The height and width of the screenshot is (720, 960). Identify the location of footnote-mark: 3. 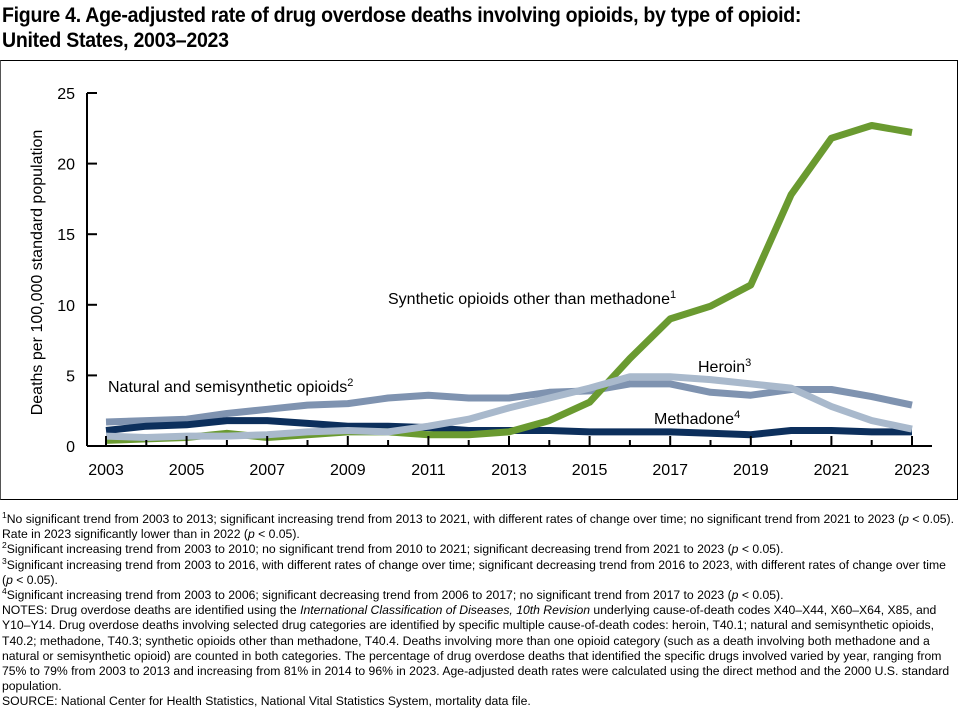
(4, 560).